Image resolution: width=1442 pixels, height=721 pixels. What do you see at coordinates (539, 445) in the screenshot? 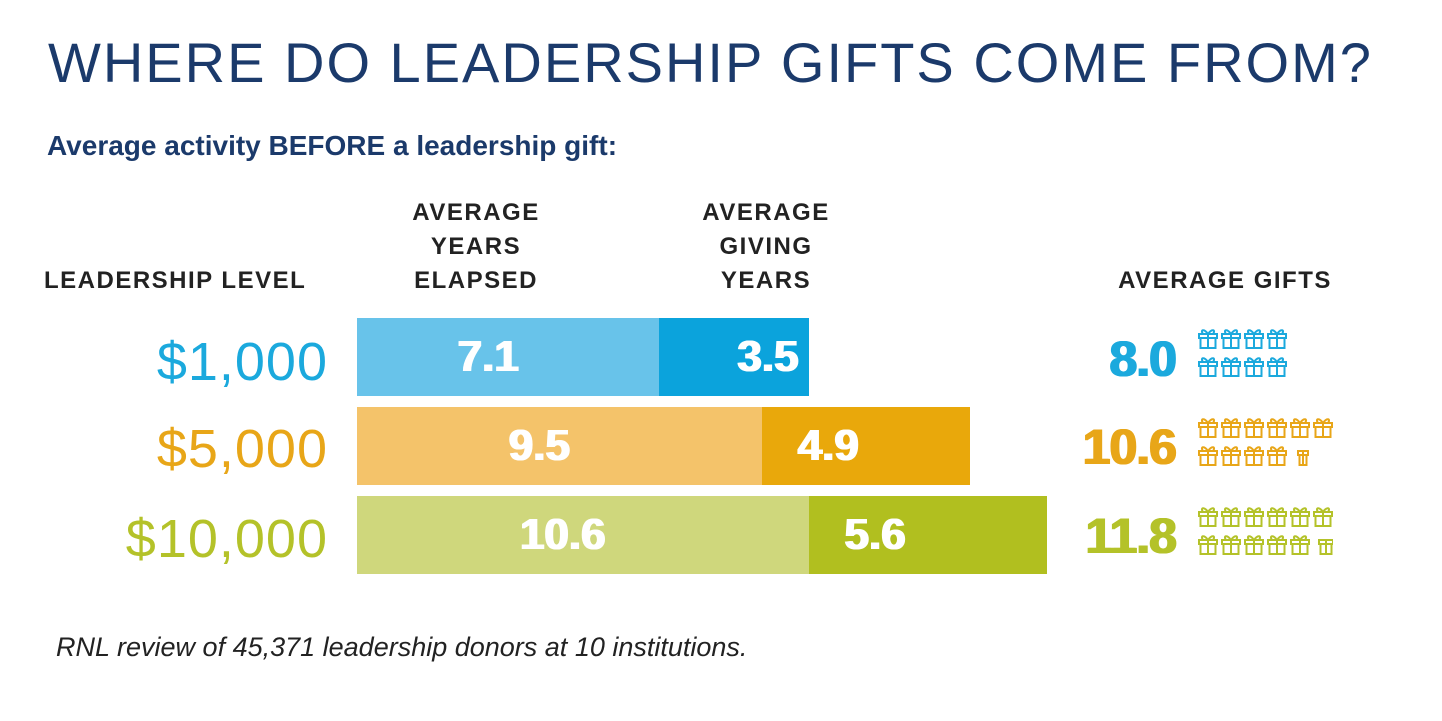
I see `bar-label-years-elapsed: 9.5` at bounding box center [539, 445].